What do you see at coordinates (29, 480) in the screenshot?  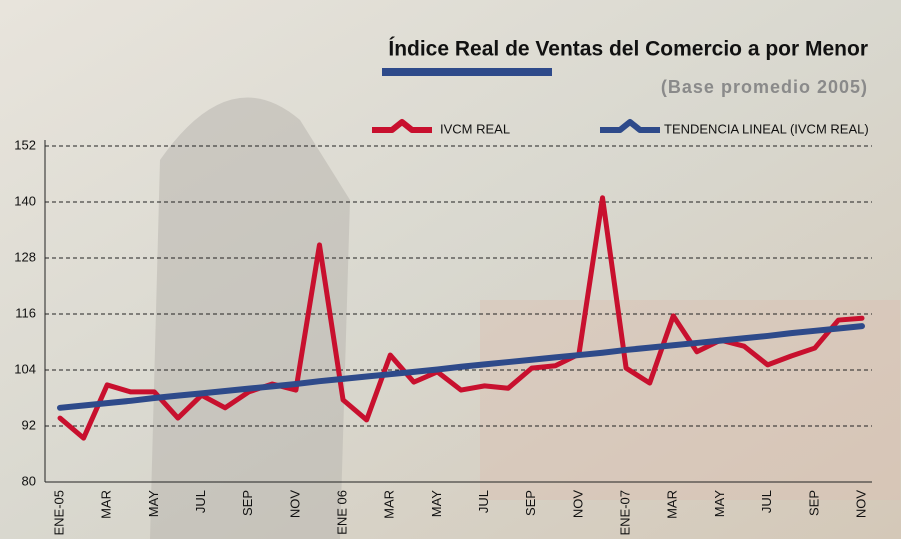 I see `y-tick-label: 80` at bounding box center [29, 480].